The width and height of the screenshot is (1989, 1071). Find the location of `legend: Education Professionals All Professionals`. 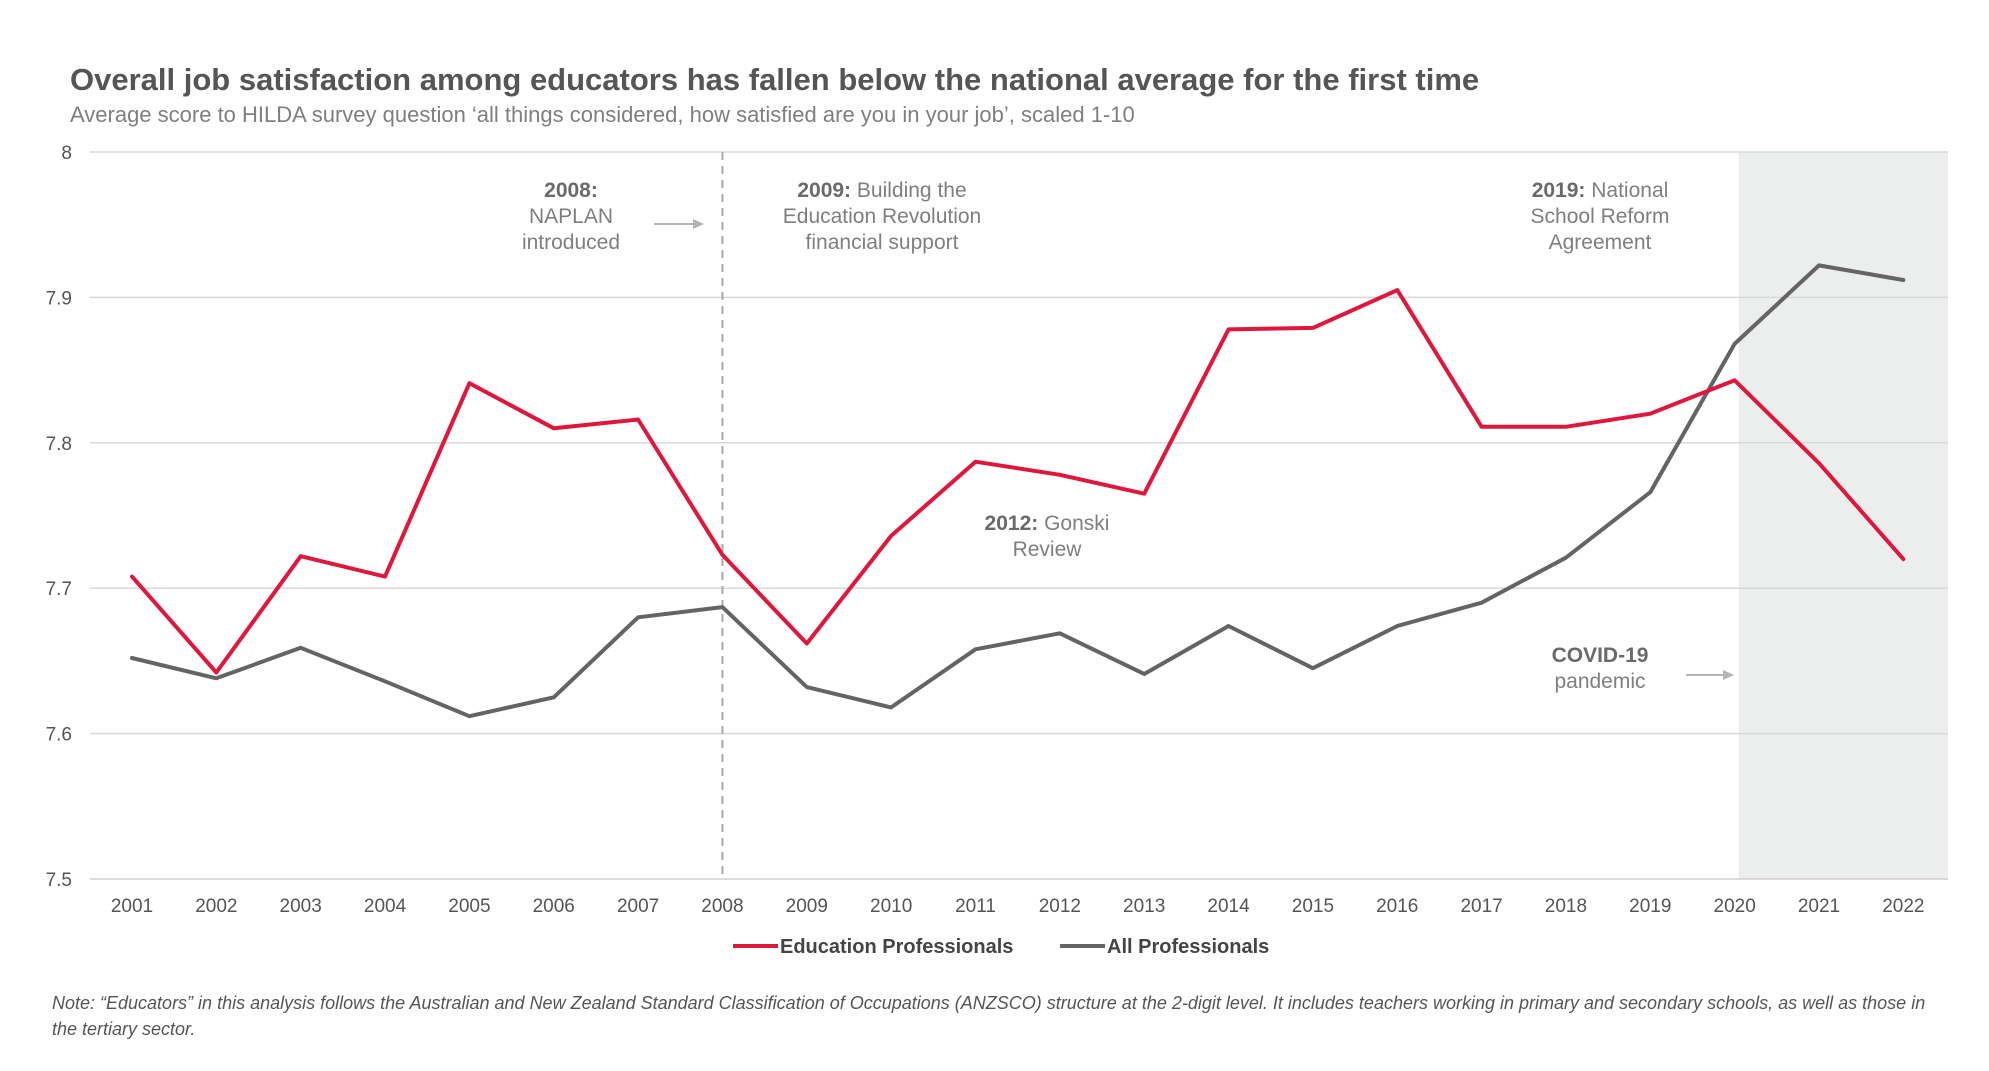

legend: Education Professionals All Professionals is located at coordinates (1001, 947).